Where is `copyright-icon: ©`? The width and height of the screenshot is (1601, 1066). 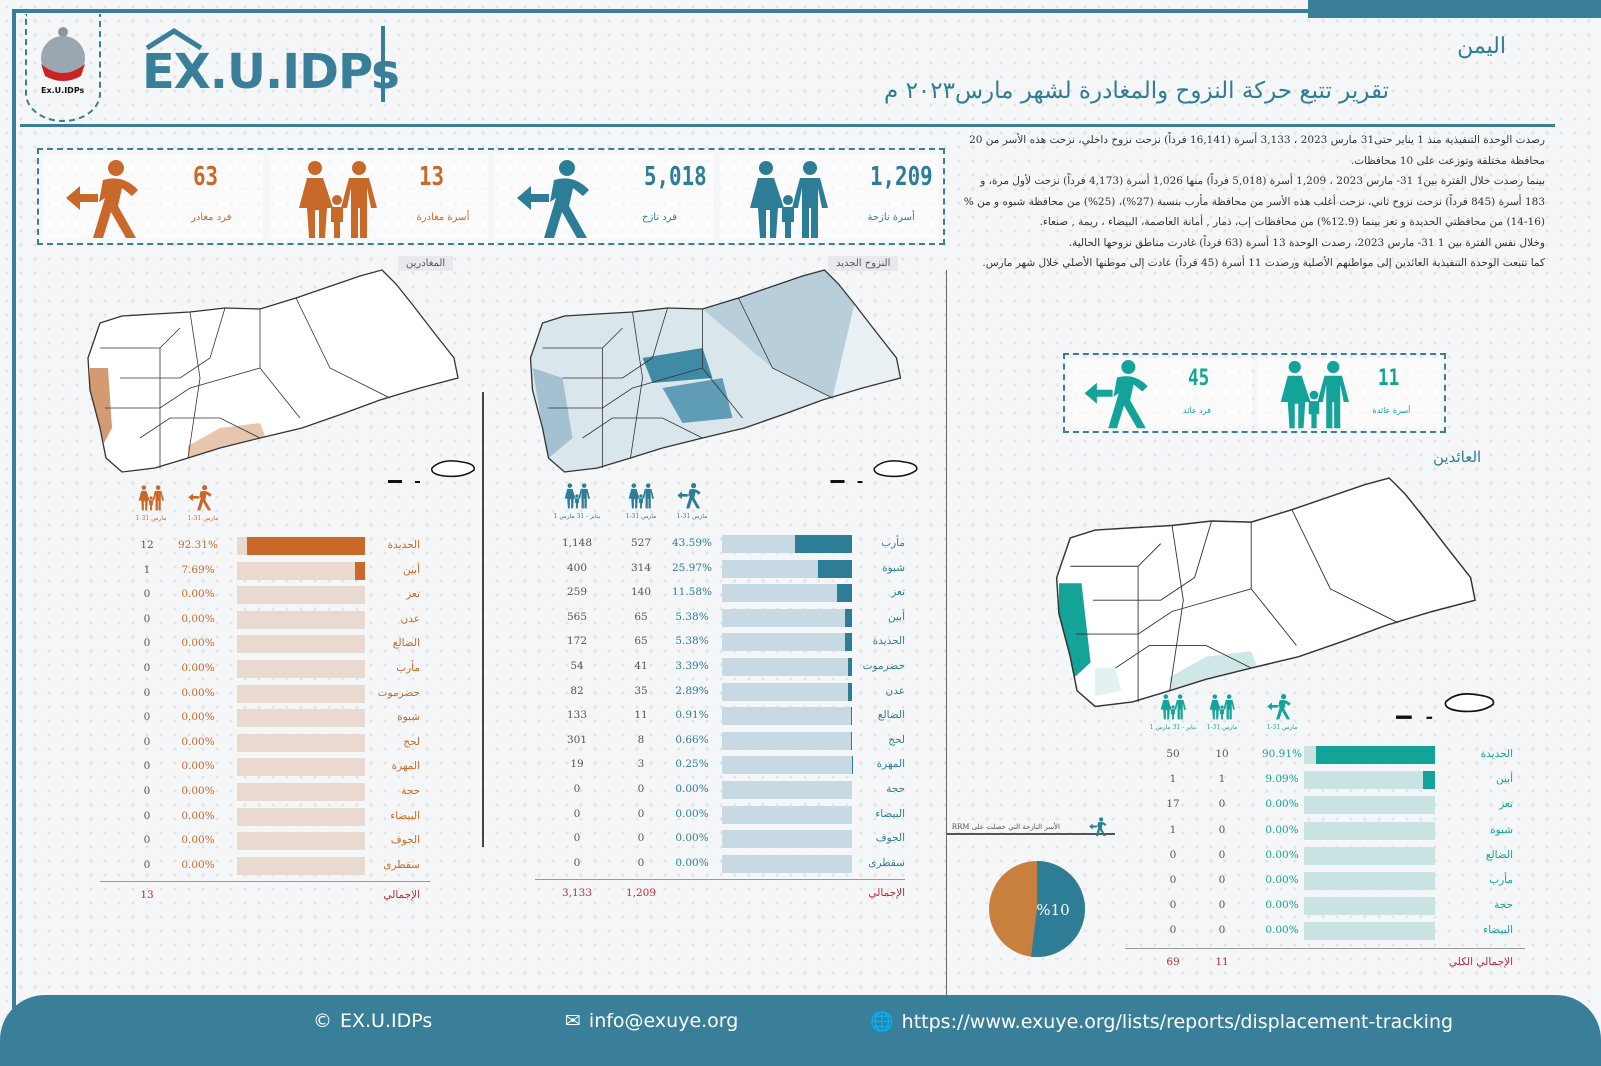
copyright-icon: © is located at coordinates (322, 1021).